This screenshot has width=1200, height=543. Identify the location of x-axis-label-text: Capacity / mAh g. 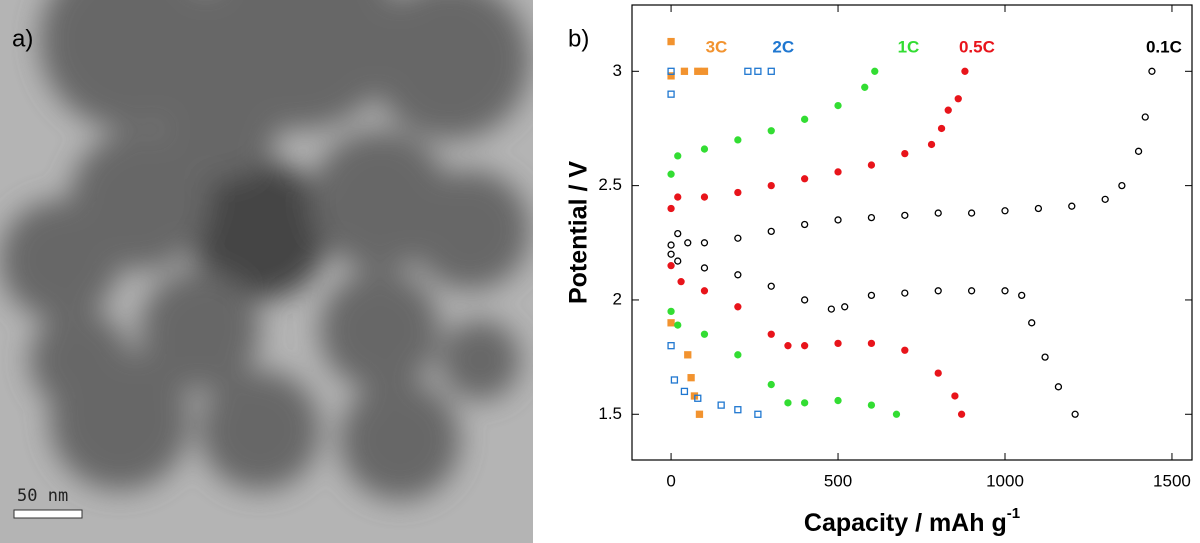
(905, 523).